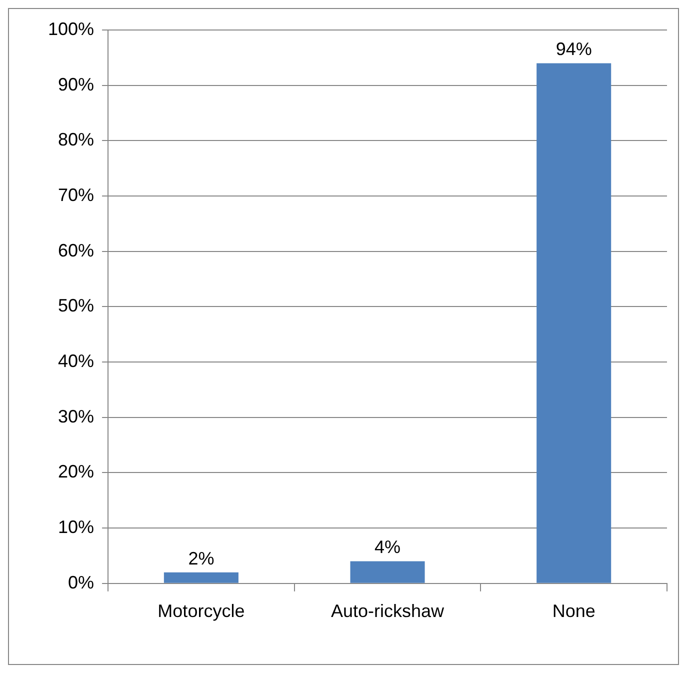 The height and width of the screenshot is (673, 687). What do you see at coordinates (574, 611) in the screenshot?
I see `x-tick-label: None` at bounding box center [574, 611].